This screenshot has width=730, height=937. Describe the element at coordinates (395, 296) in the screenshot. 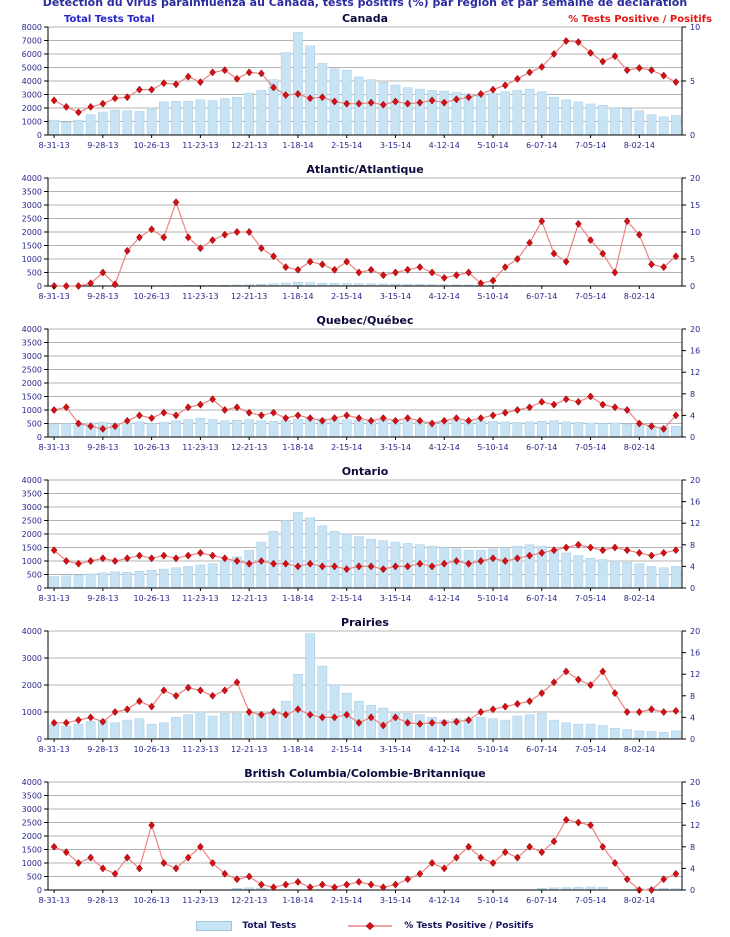

I see `x-tick-label: 3-15-14` at that location.